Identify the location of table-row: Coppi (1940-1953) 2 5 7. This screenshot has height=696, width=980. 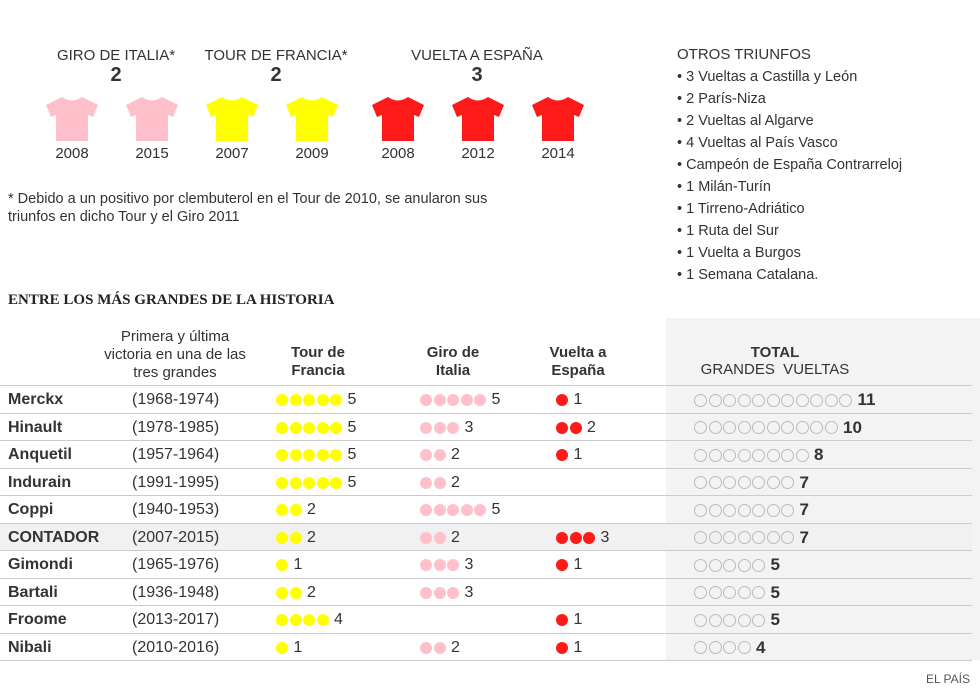
(486, 509).